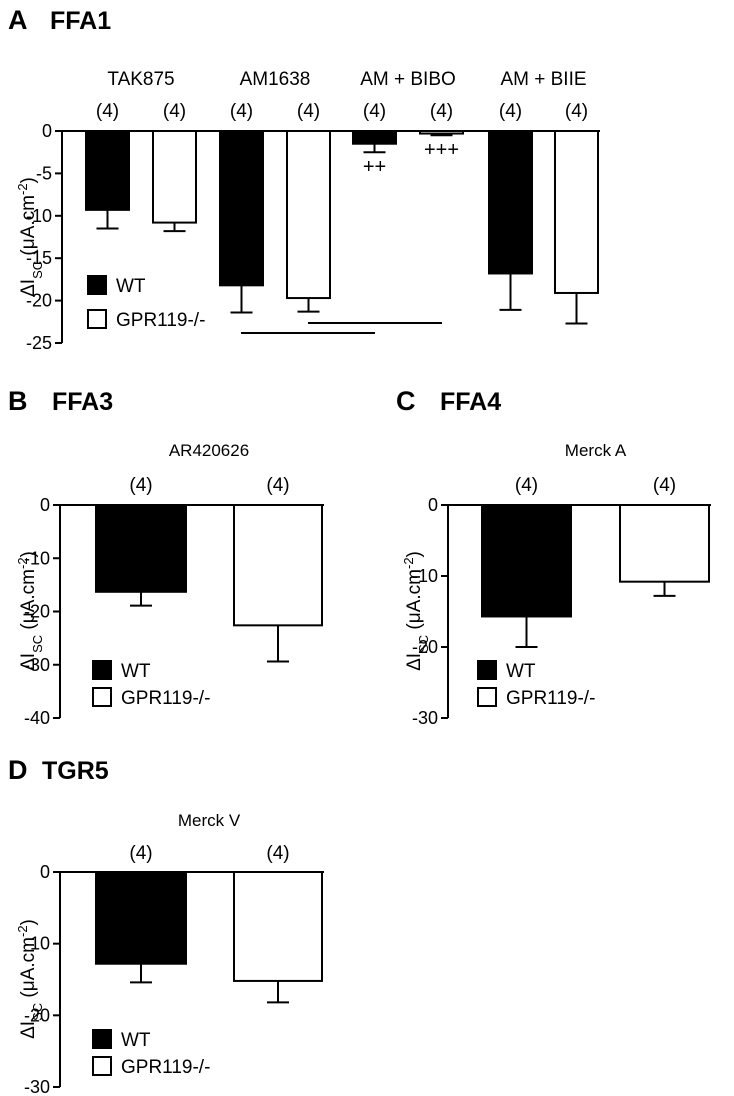 The height and width of the screenshot is (1096, 734). What do you see at coordinates (209, 820) in the screenshot?
I see `category-label: Merck V` at bounding box center [209, 820].